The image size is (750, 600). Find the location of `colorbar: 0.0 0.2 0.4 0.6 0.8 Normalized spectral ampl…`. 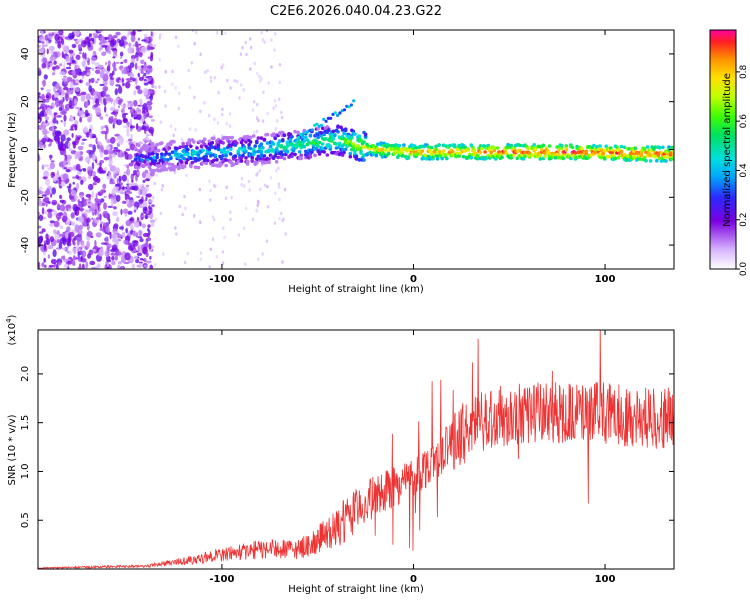

colorbar: 0.0 0.2 0.4 0.6 0.8 Normalized spectral ampl… is located at coordinates (729, 152).